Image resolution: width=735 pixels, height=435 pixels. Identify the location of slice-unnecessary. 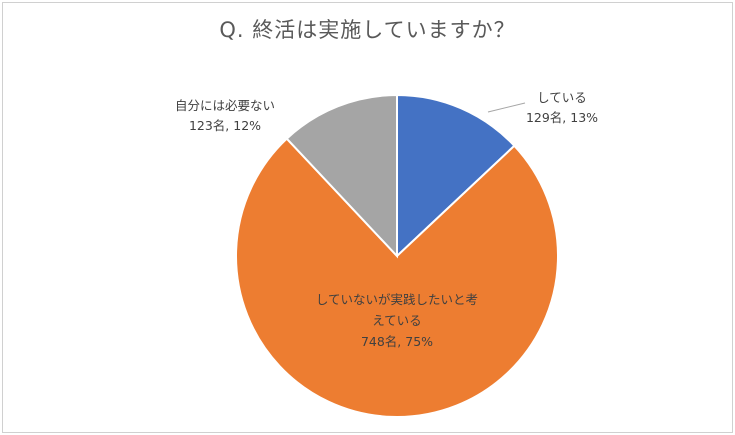
(341, 176).